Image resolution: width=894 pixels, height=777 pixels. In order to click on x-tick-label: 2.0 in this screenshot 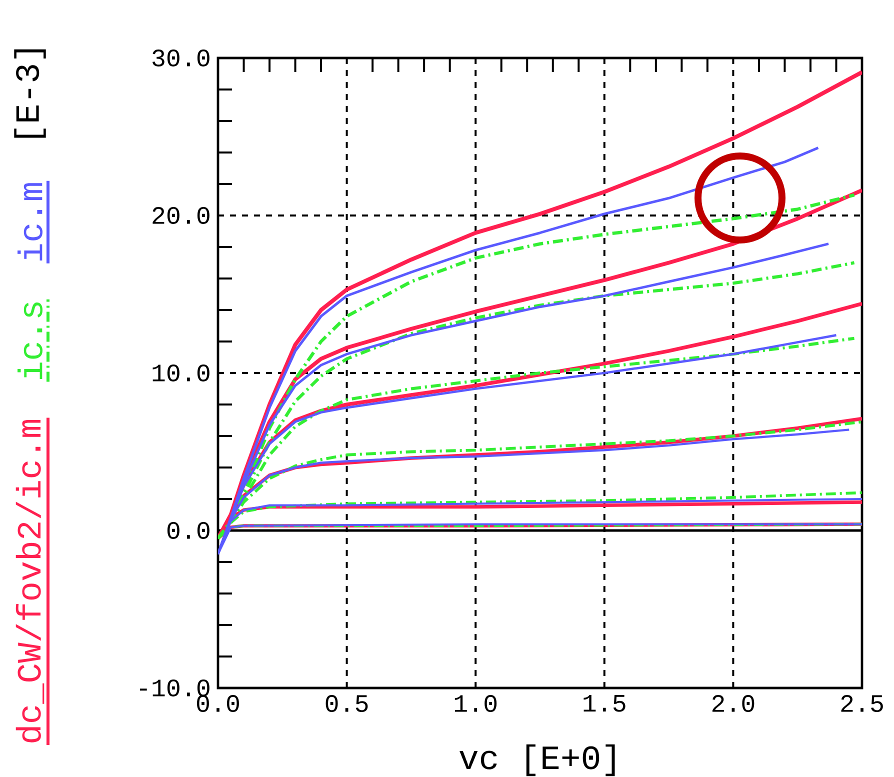, I will do `click(733, 703)`.